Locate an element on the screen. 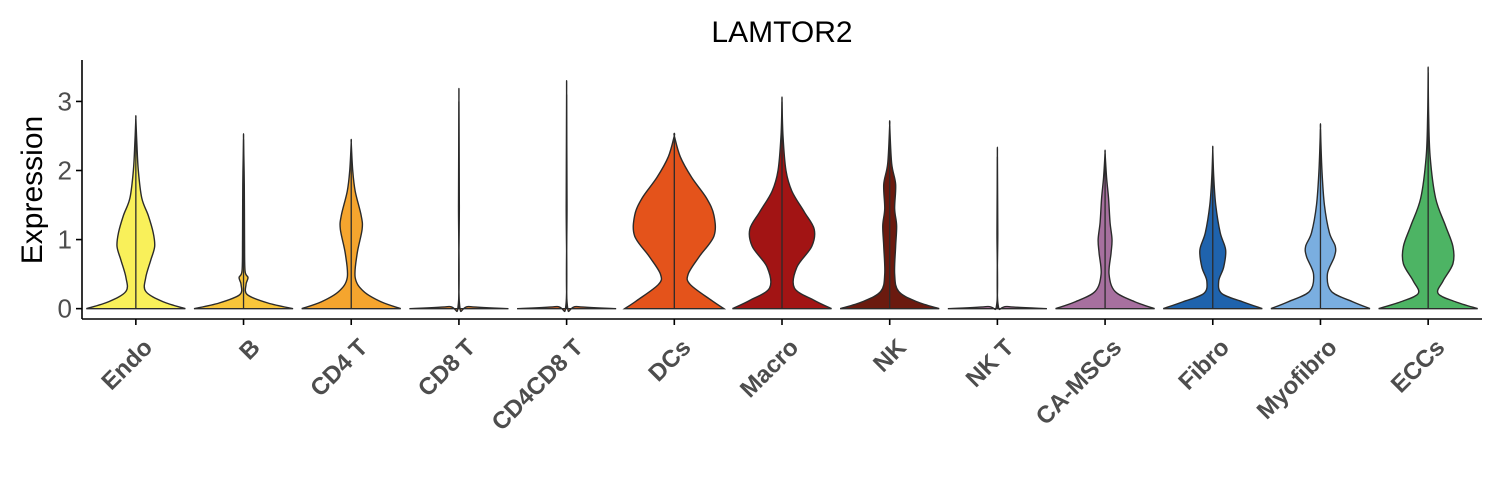 This screenshot has height=500, width=1500. x-tick-label: Myofibro is located at coordinates (1297, 379).